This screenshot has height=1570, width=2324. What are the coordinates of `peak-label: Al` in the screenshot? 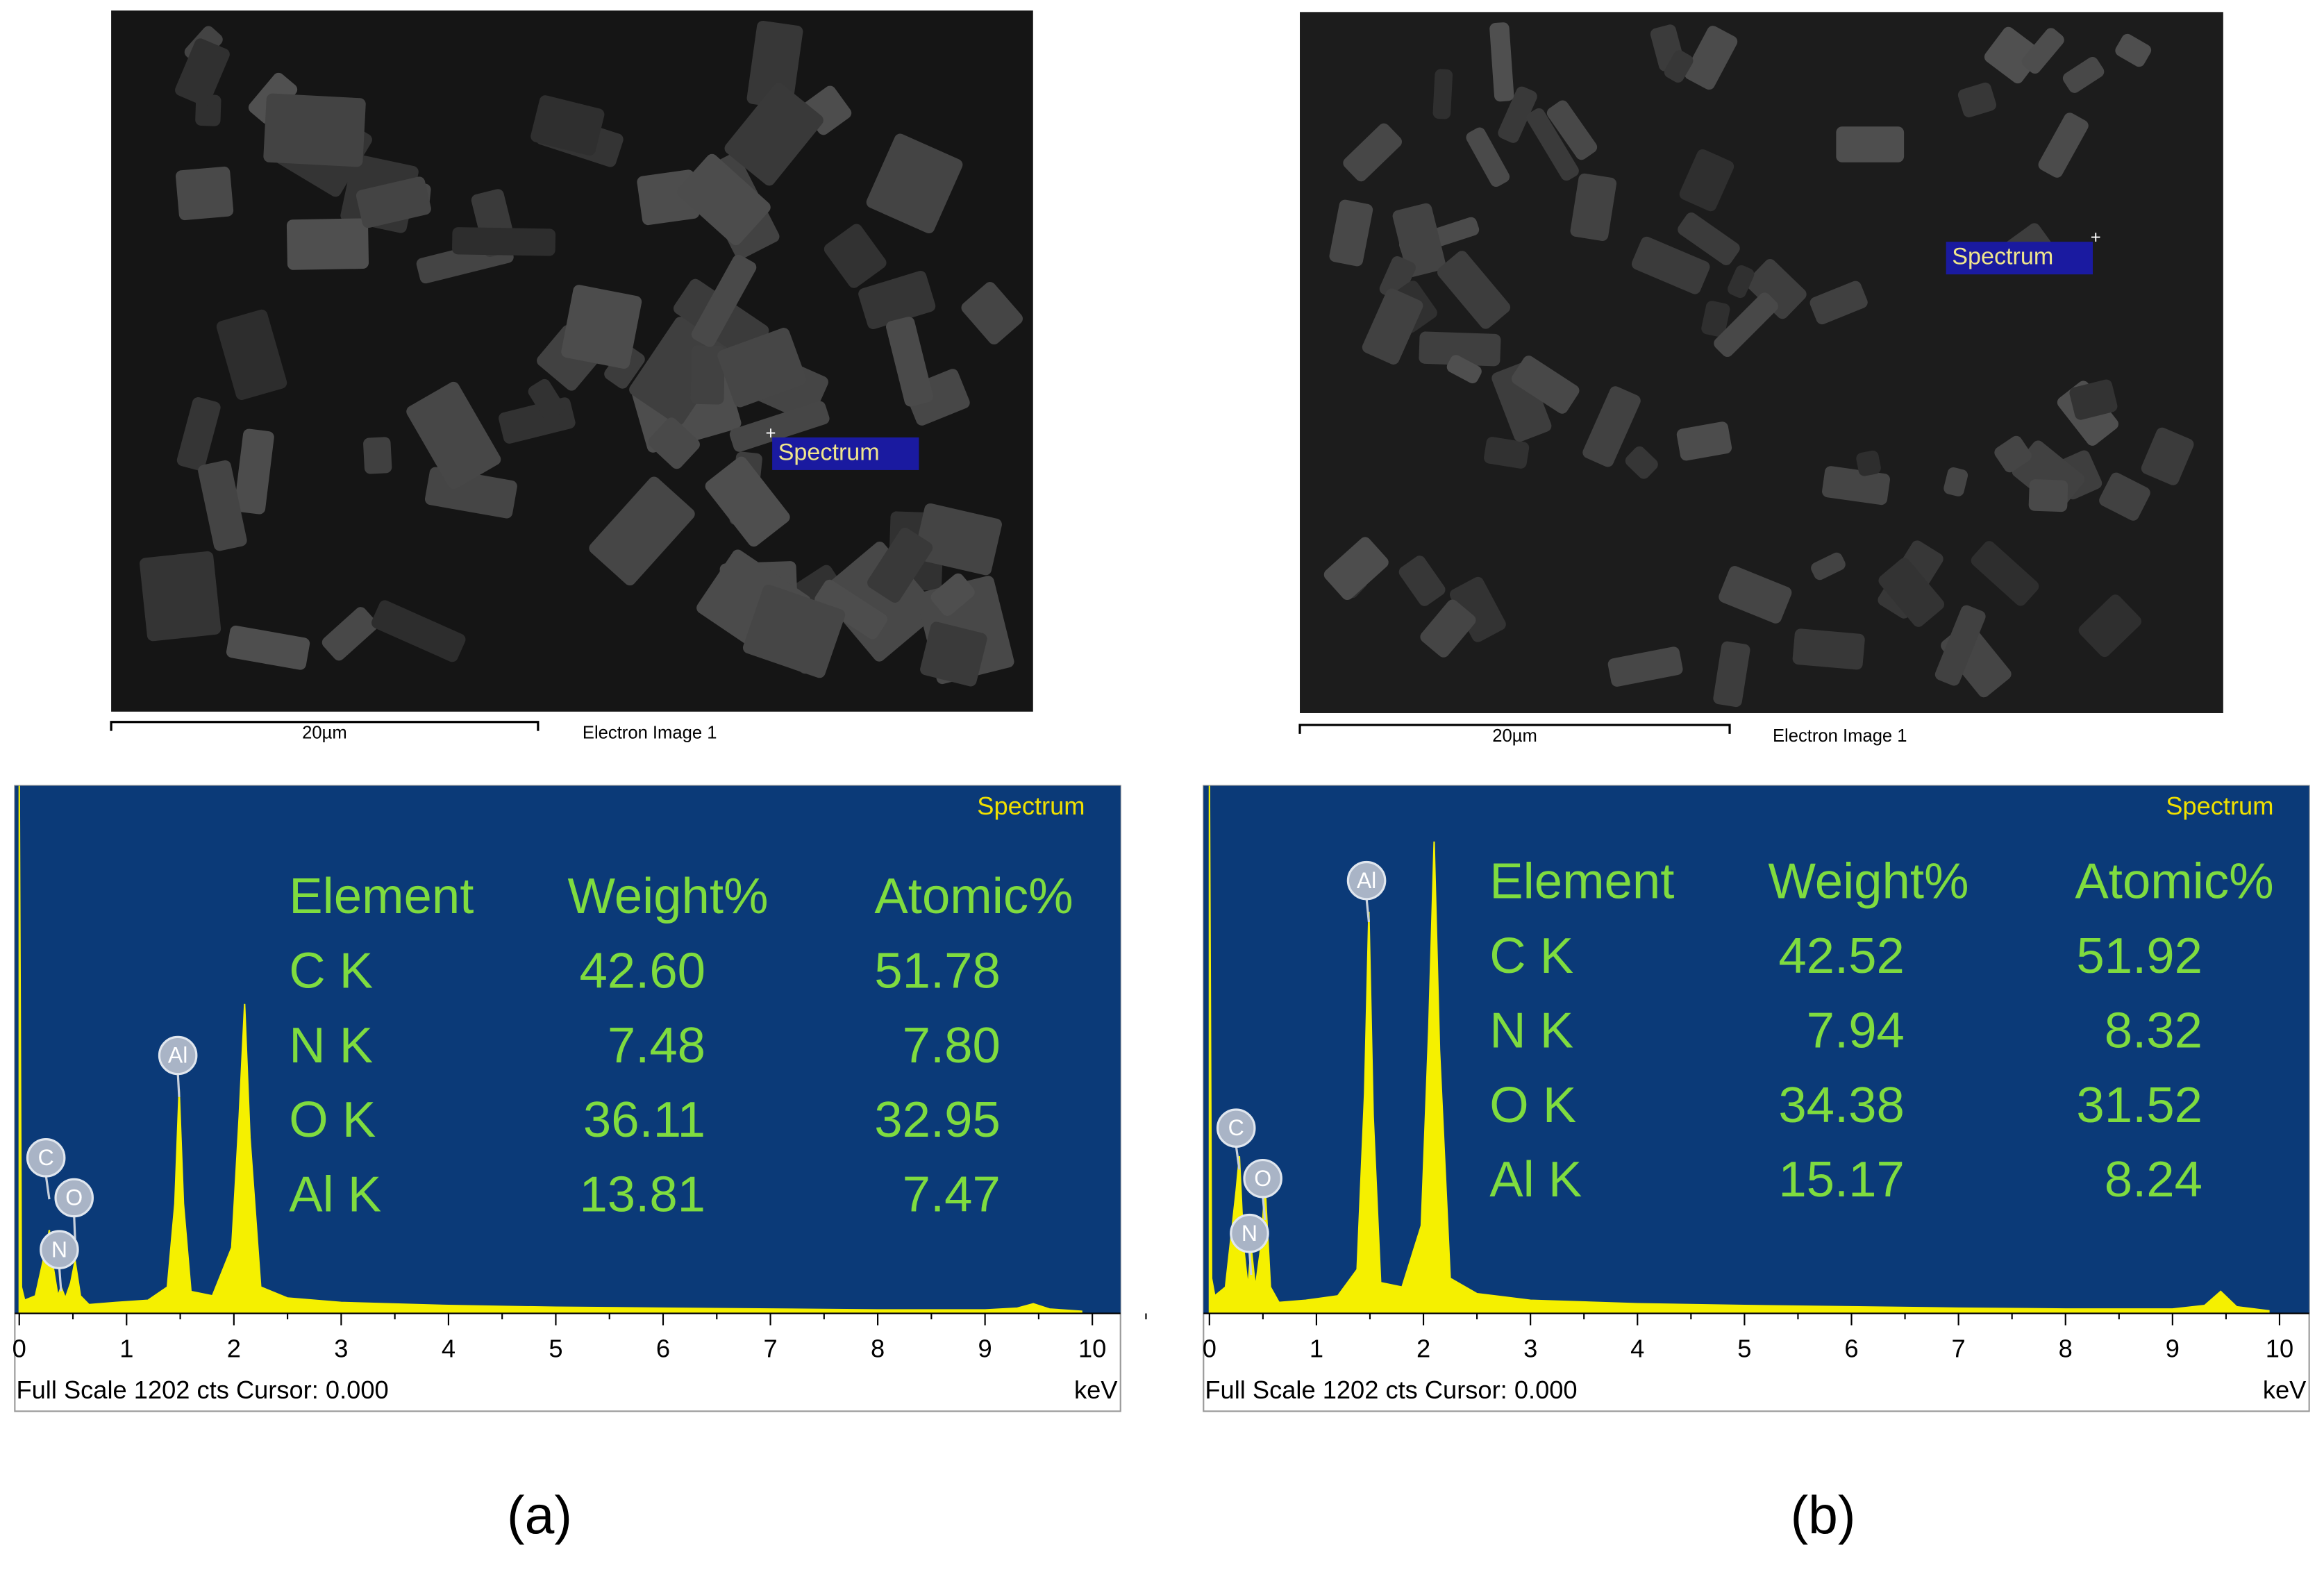 It's located at (1366, 880).